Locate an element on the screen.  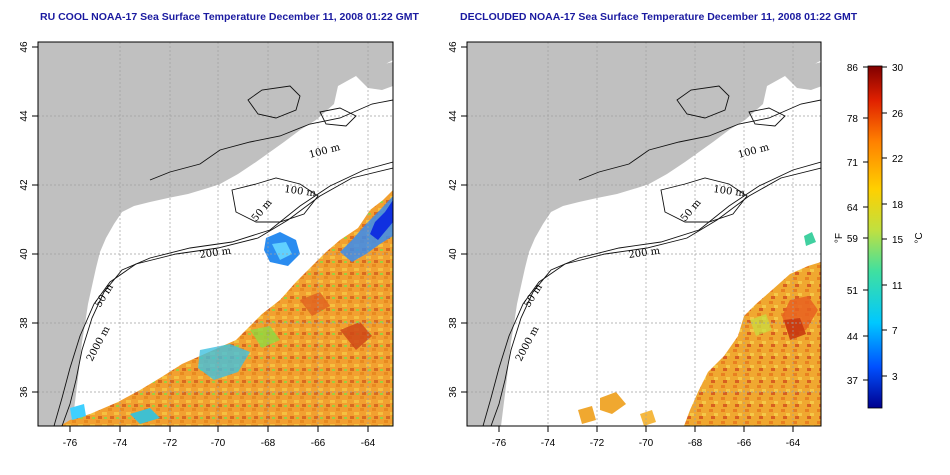
fahrenheit-unit-label: °F is located at coordinates (839, 238).